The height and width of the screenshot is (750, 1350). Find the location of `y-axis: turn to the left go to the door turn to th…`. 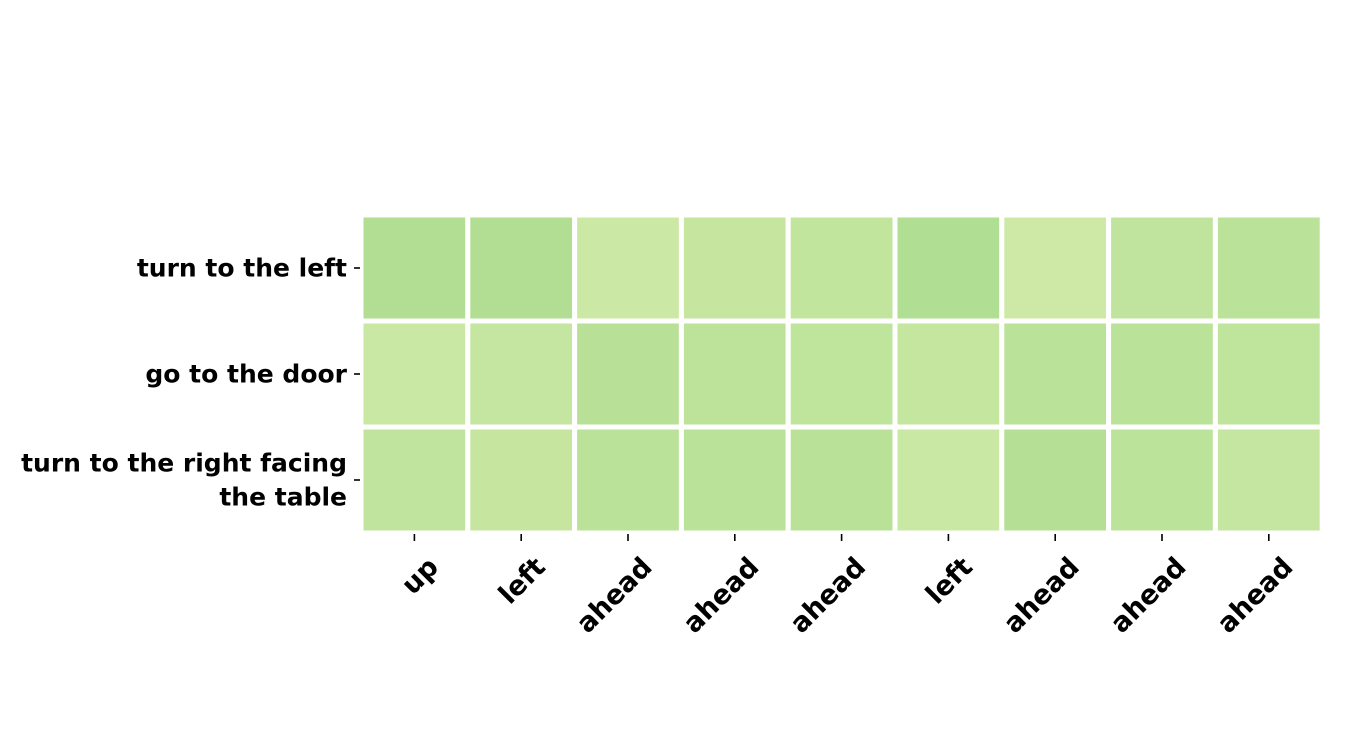

y-axis: turn to the left go to the door turn to th… is located at coordinates (190, 383).